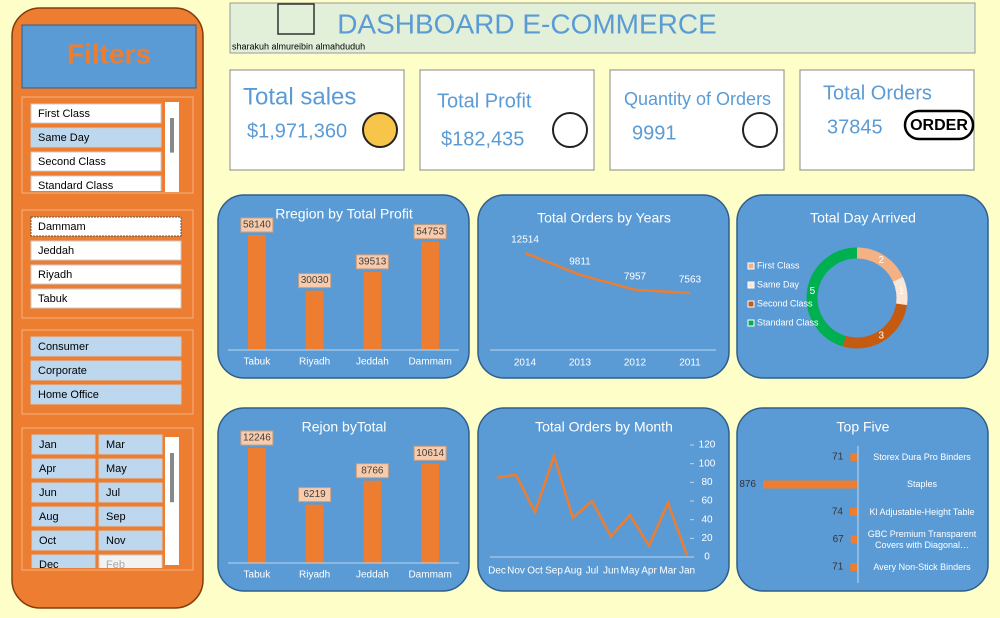 The width and height of the screenshot is (1000, 618). I want to click on y-tick-label: Staples, so click(922, 484).